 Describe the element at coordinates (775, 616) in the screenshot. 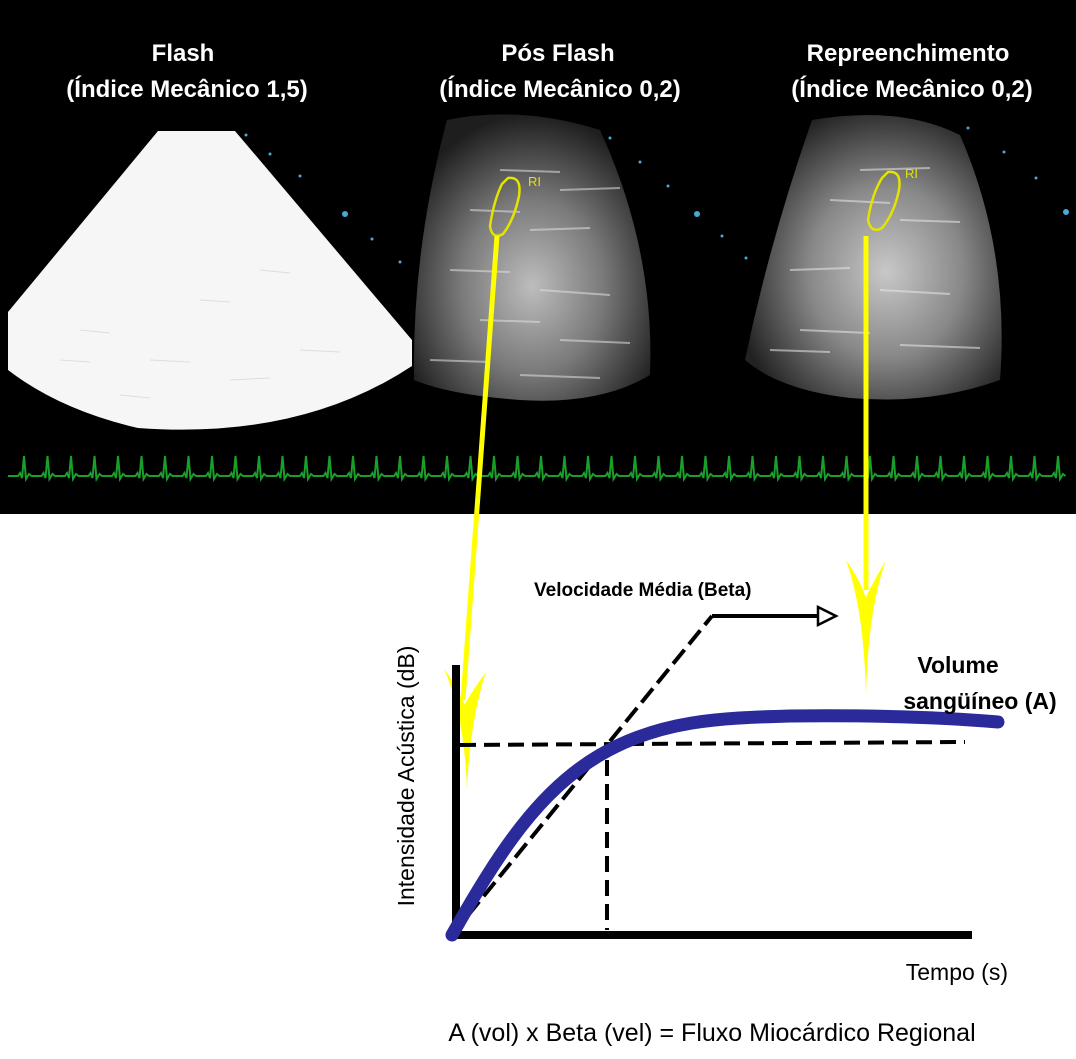

I see `beta-arrow` at that location.